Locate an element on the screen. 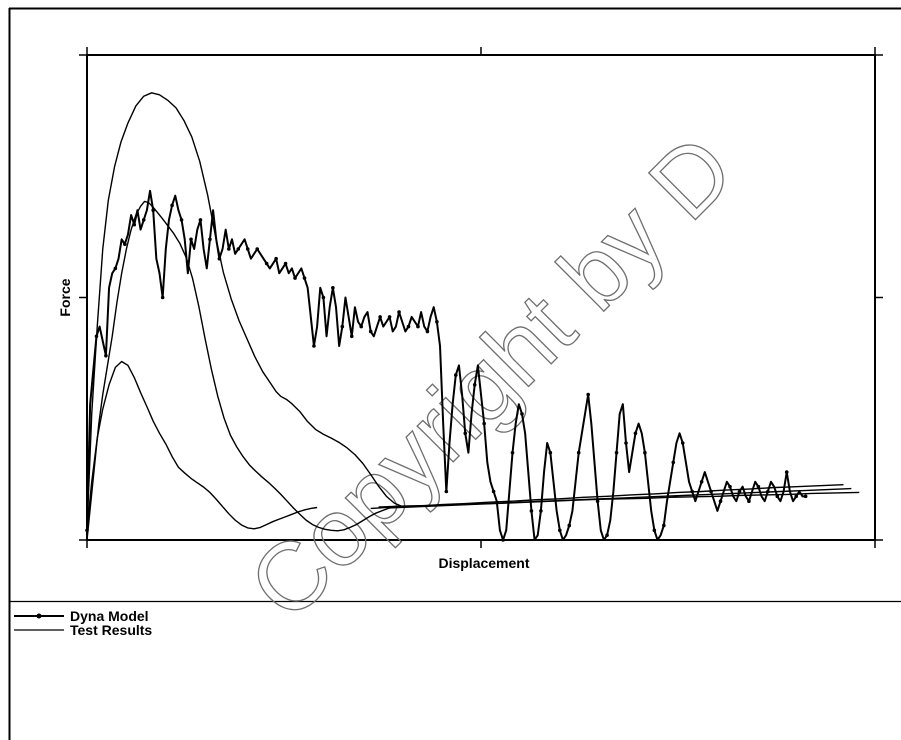 This screenshot has width=901, height=740. legend-label-1: Dyna Model is located at coordinates (109, 616).